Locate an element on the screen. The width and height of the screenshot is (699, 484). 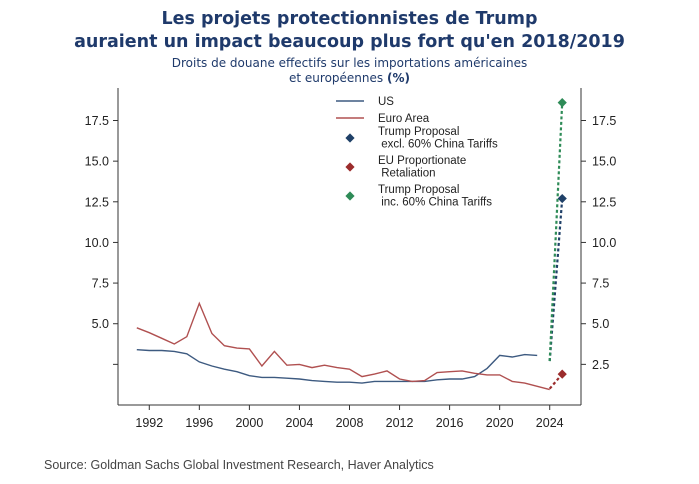
x-tick-label-2012: 2012 is located at coordinates (400, 423).